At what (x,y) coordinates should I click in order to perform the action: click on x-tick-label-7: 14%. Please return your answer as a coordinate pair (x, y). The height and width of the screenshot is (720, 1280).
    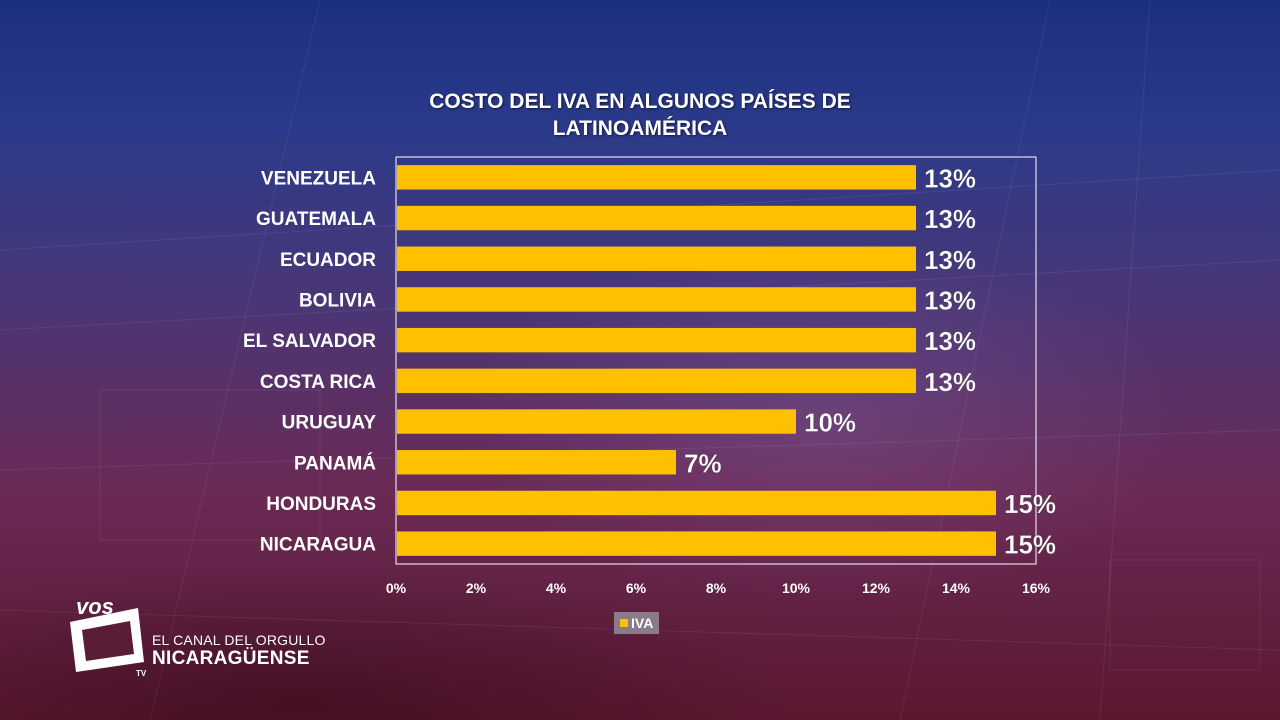
    Looking at the image, I should click on (956, 588).